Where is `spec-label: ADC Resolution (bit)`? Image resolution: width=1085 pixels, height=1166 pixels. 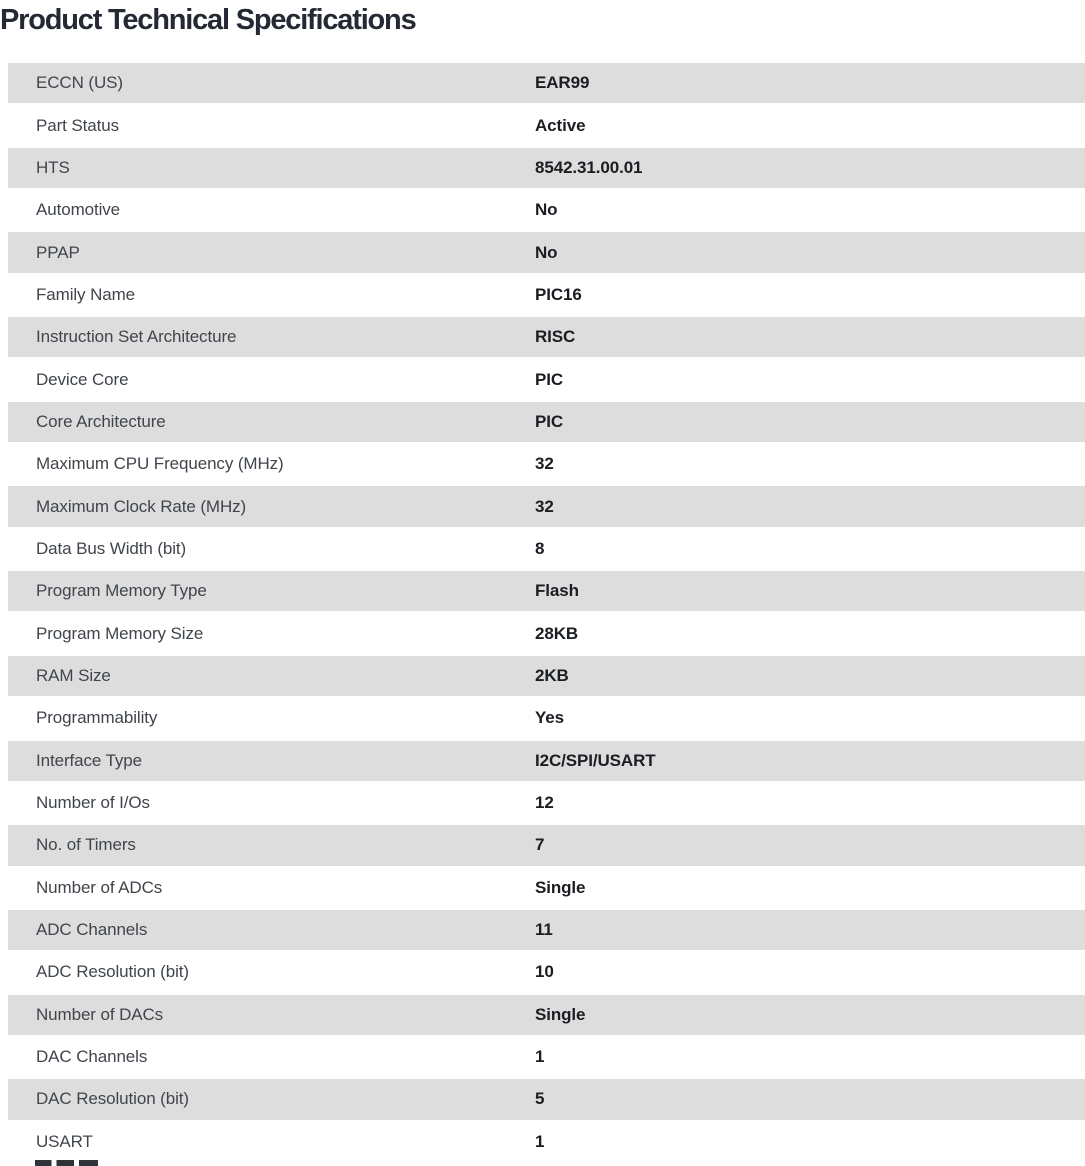
spec-label: ADC Resolution (bit) is located at coordinates (112, 972).